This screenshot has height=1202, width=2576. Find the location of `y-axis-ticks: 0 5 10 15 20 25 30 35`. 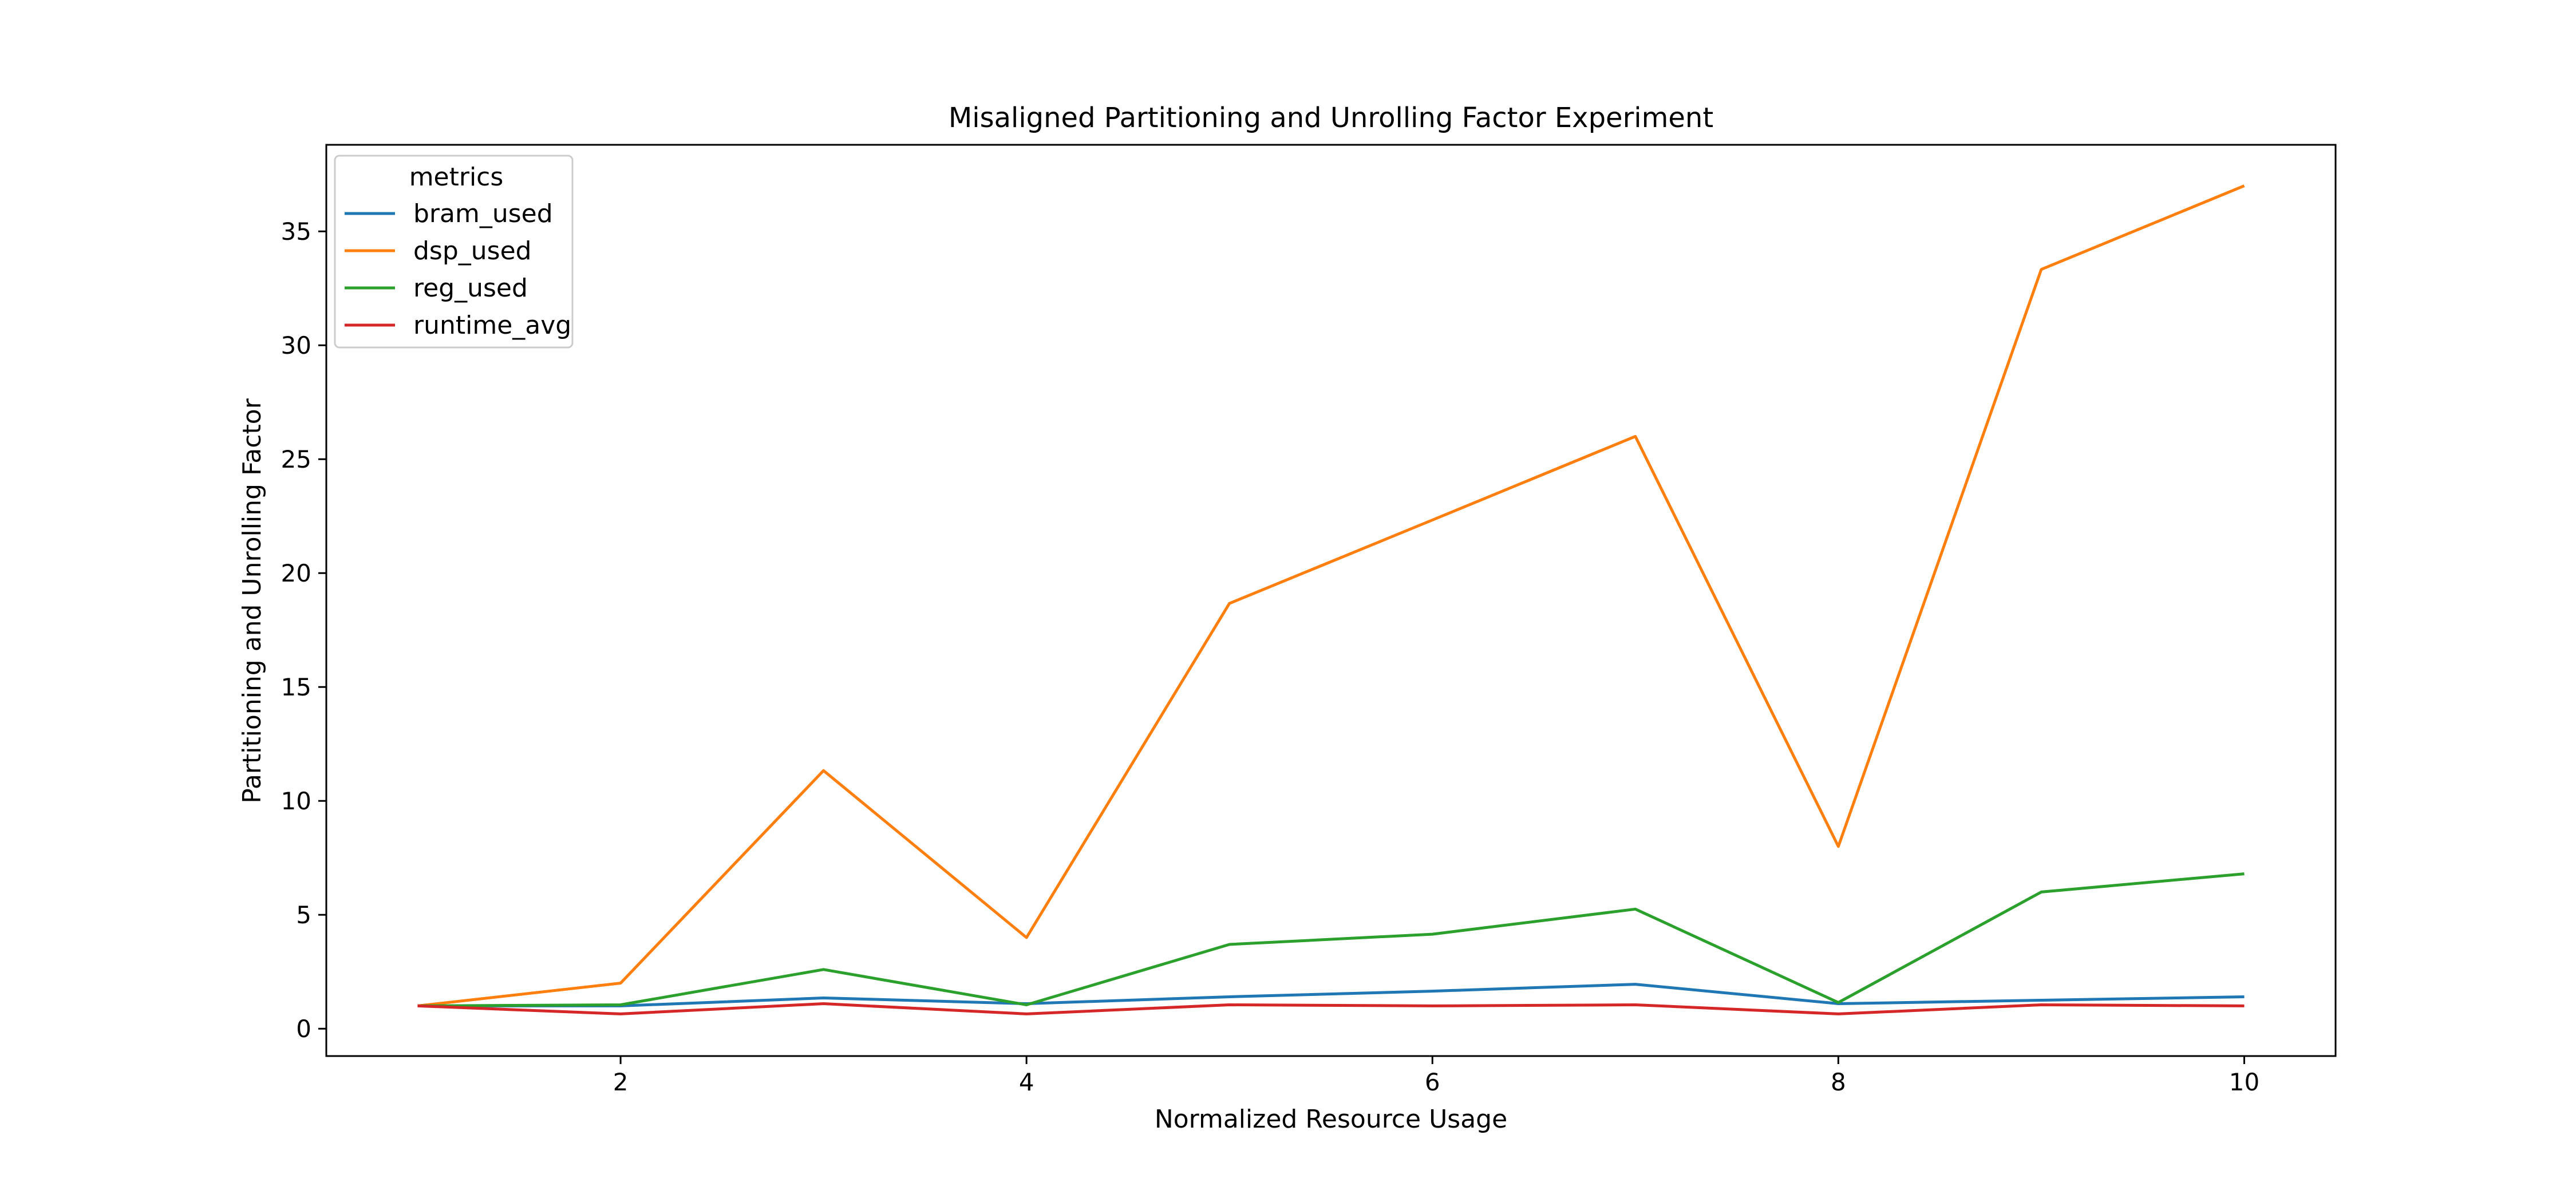

y-axis-ticks: 0 5 10 15 20 25 30 35 is located at coordinates (303, 630).